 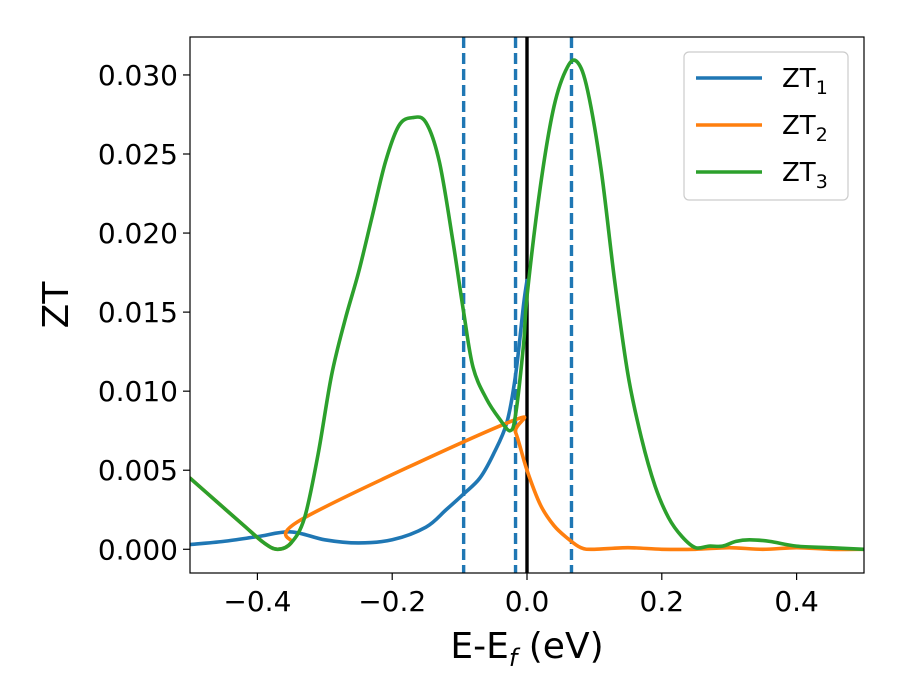 I want to click on legend-label-3: ZT3, so click(x=805, y=175).